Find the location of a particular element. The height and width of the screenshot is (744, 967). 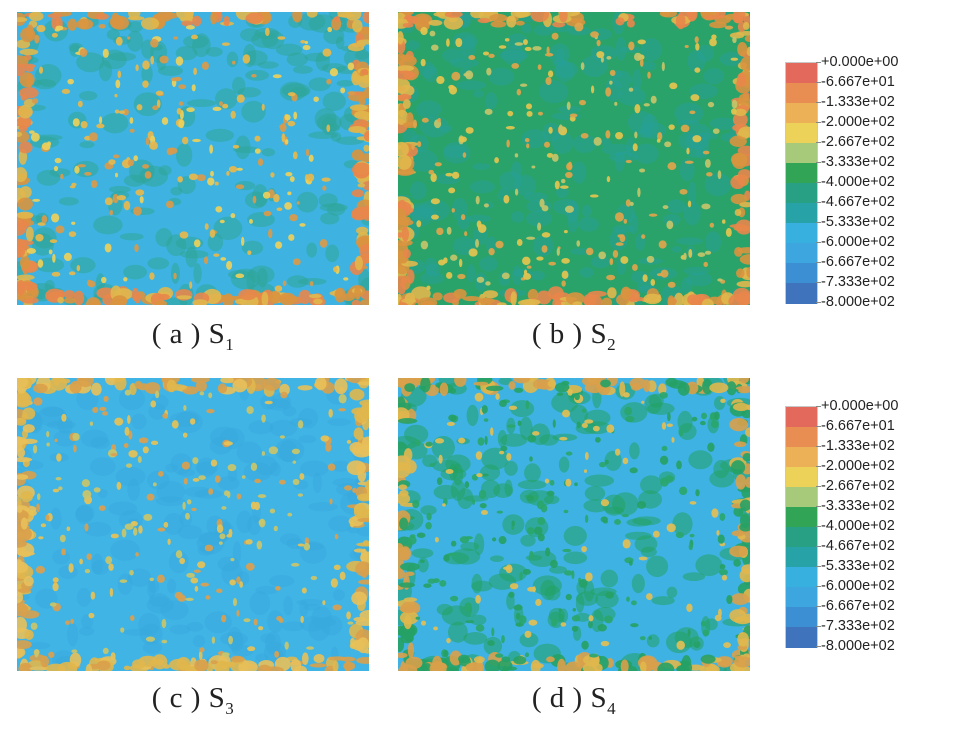

legend-label: -4.667e+02 is located at coordinates (858, 202).